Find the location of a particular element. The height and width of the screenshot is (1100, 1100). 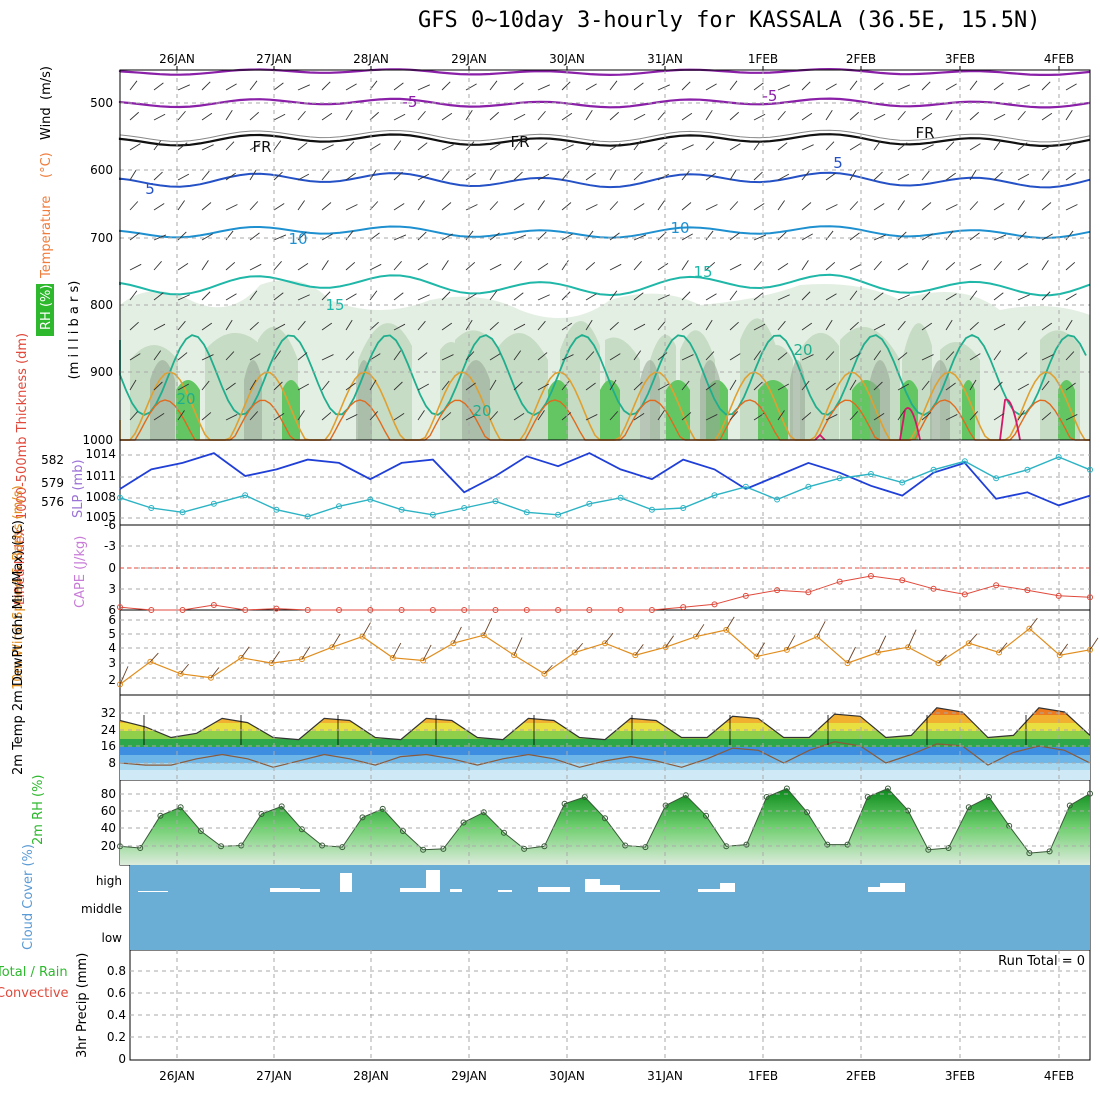

precip-tick: 0.8 is located at coordinates (116, 971).